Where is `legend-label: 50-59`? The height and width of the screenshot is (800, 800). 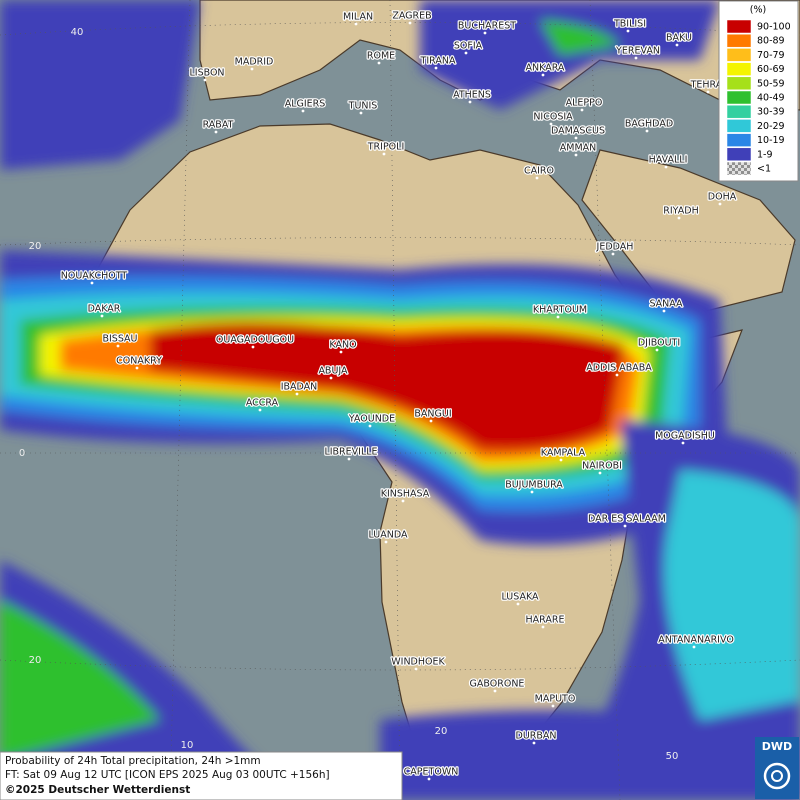 legend-label: 50-59 is located at coordinates (771, 83).